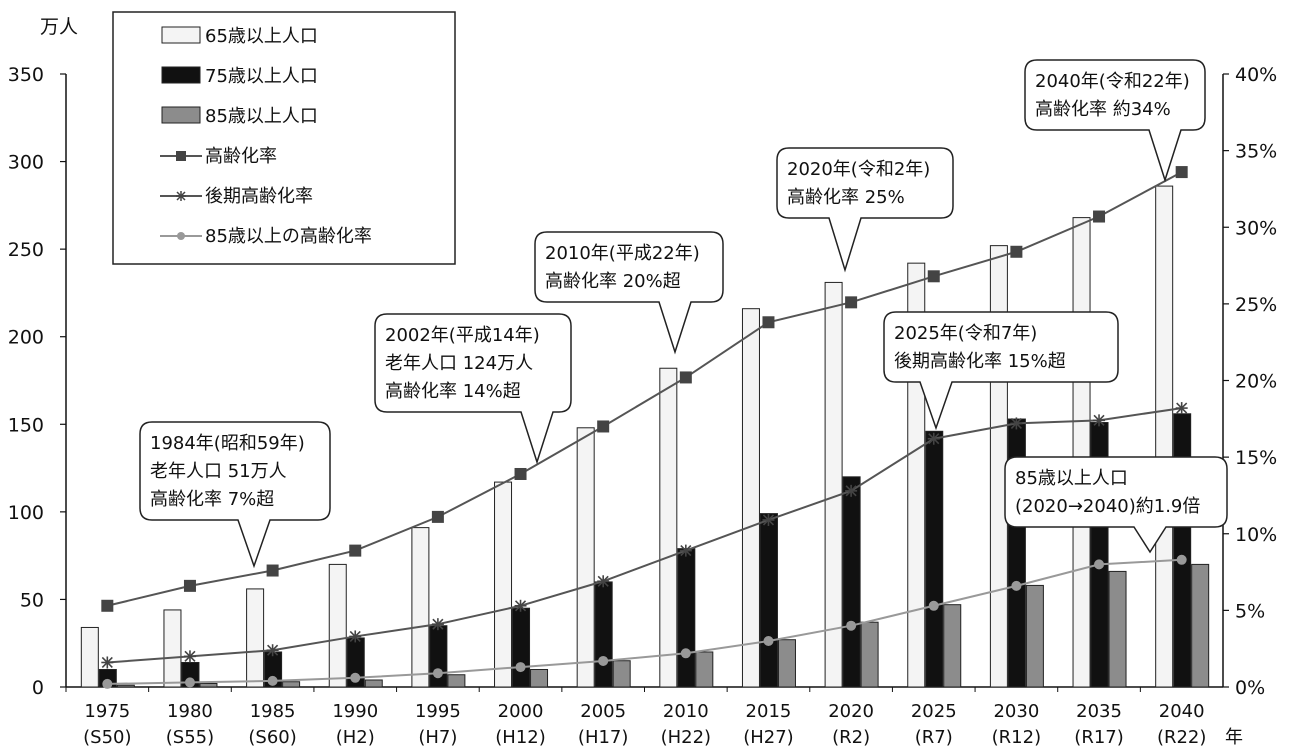 This screenshot has height=751, width=1295. I want to click on x-tick-year: 2025, so click(934, 711).